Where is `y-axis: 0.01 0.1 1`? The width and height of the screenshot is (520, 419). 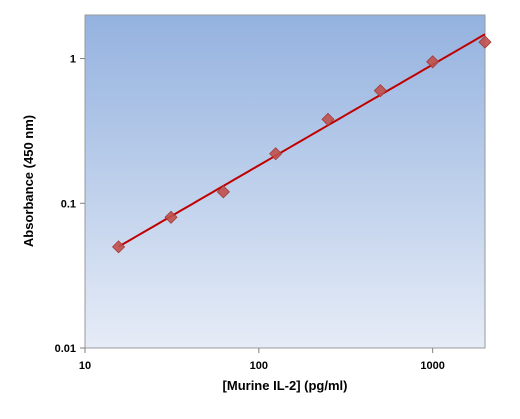 y-axis: 0.01 0.1 1 is located at coordinates (70, 204).